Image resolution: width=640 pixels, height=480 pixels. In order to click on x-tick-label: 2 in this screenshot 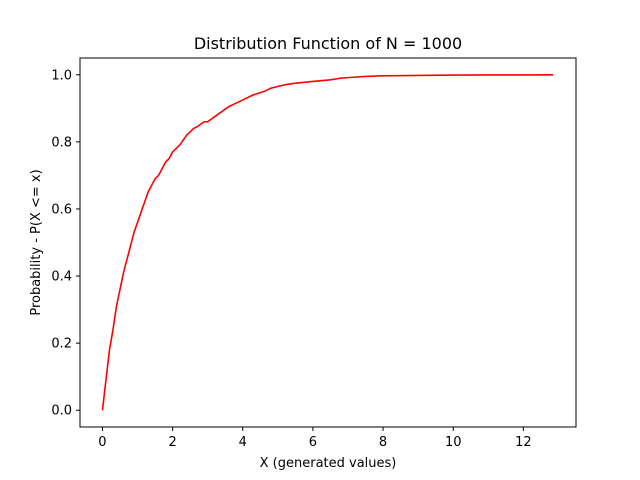, I will do `click(172, 442)`.